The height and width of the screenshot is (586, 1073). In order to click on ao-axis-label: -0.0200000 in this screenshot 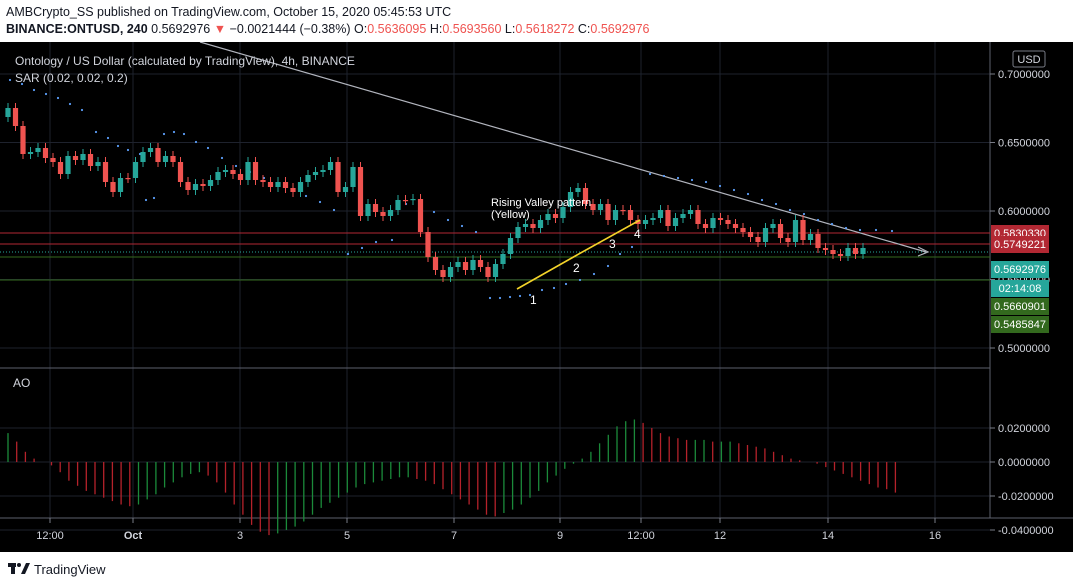, I will do `click(1026, 497)`.